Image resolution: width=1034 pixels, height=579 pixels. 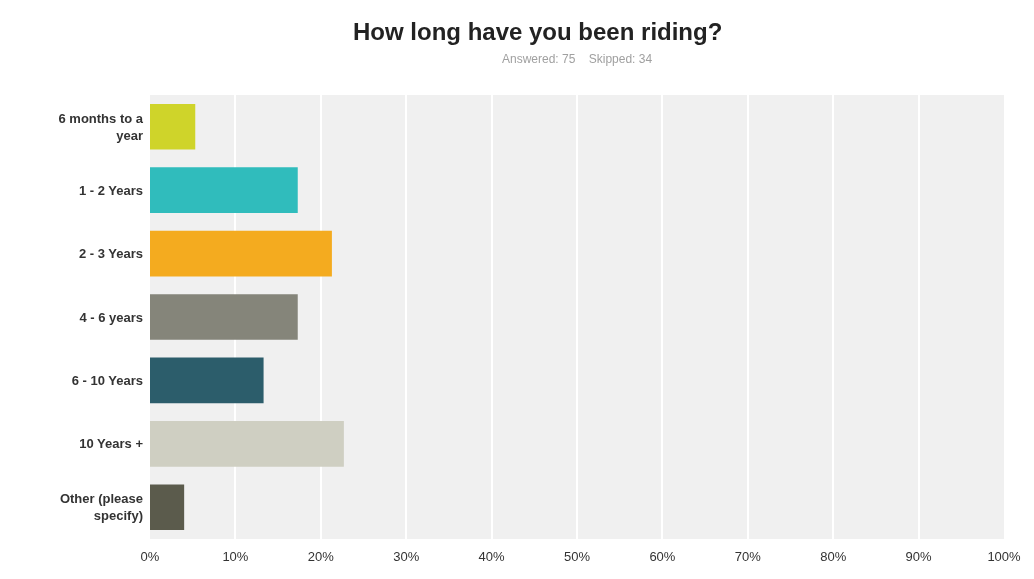 I want to click on x-tick-label: 80%, so click(x=833, y=556).